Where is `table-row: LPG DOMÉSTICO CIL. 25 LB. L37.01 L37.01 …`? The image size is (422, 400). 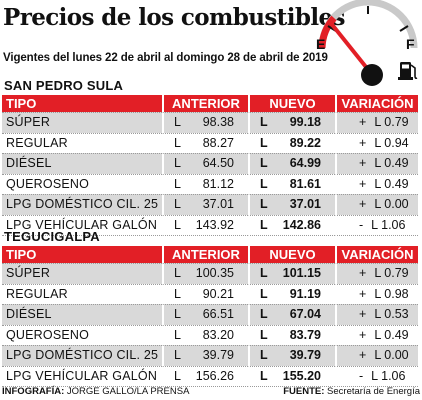 table-row: LPG DOMÉSTICO CIL. 25 LB. L37.01 L37.01 … is located at coordinates (210, 204).